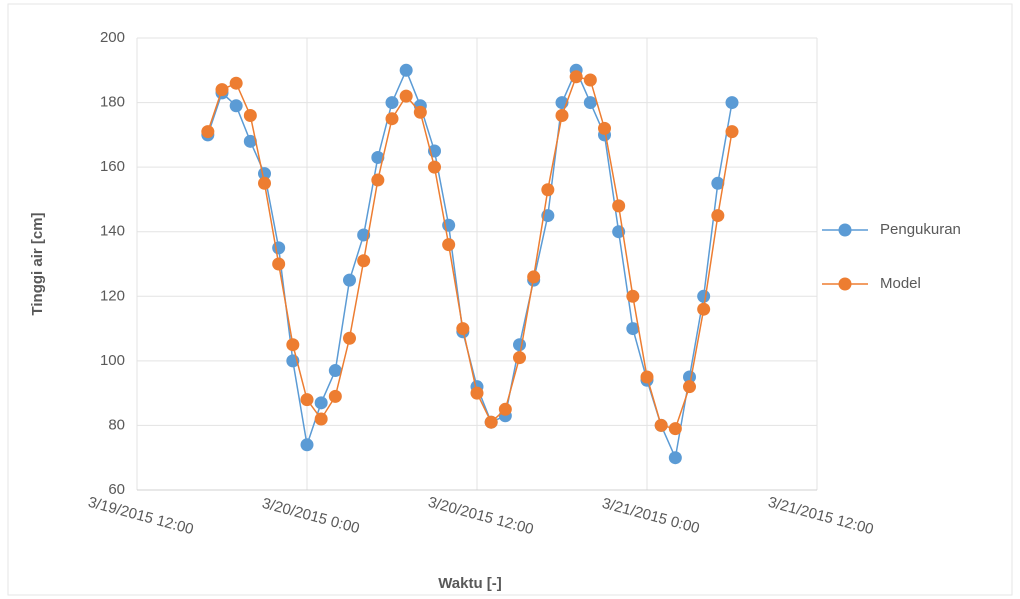  I want to click on y-tick-label: 120, so click(112, 295).